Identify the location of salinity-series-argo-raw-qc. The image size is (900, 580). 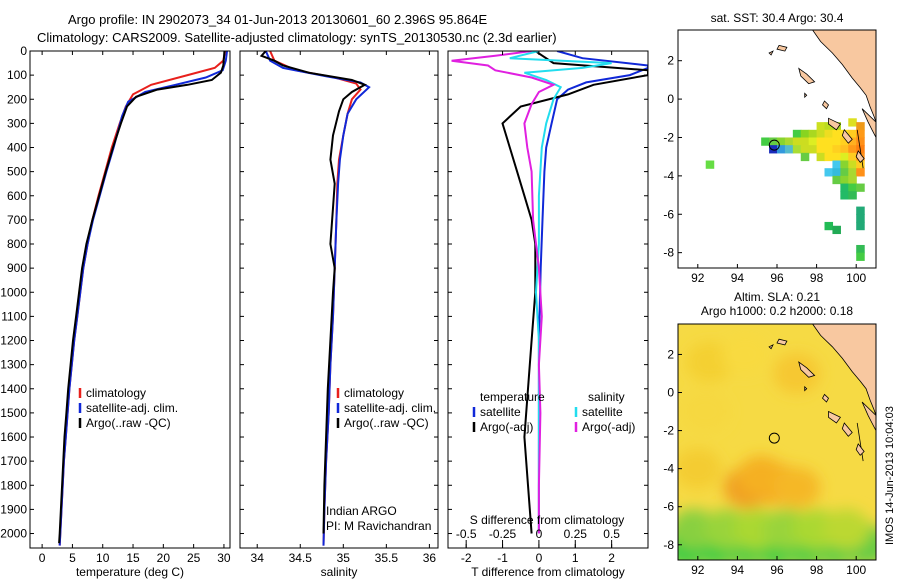
(313, 292).